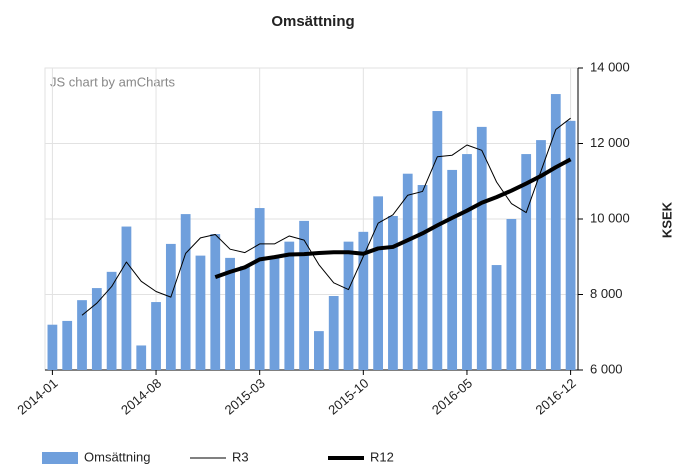 This screenshot has width=679, height=466. What do you see at coordinates (610, 66) in the screenshot?
I see `y-tick-label: 14 000` at bounding box center [610, 66].